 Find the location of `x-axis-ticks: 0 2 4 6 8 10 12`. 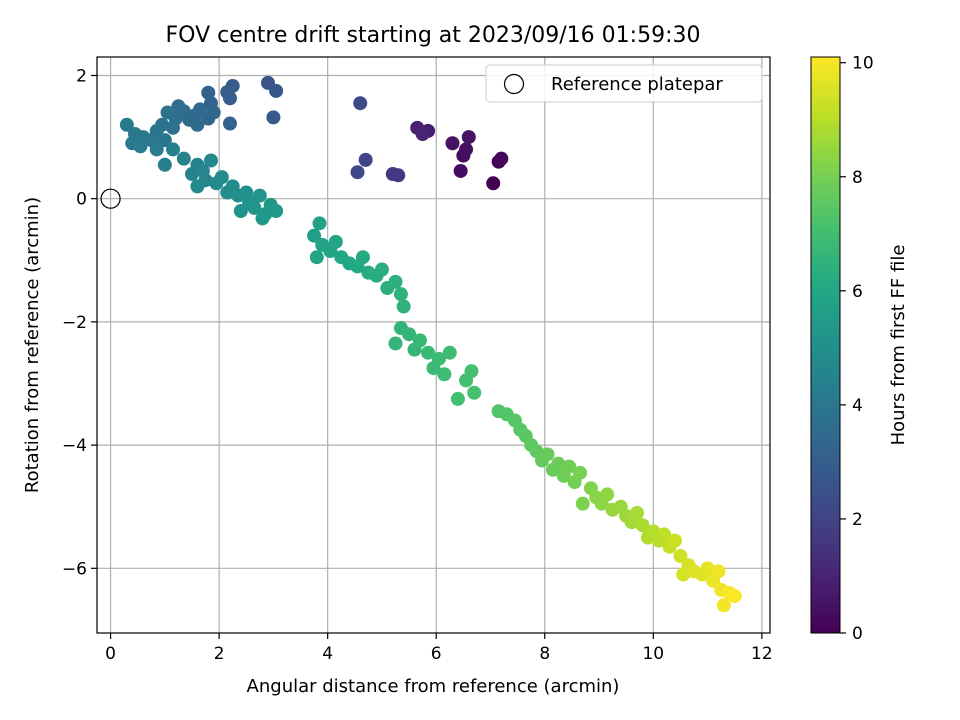

x-axis-ticks: 0 2 4 6 8 10 12 is located at coordinates (439, 648).